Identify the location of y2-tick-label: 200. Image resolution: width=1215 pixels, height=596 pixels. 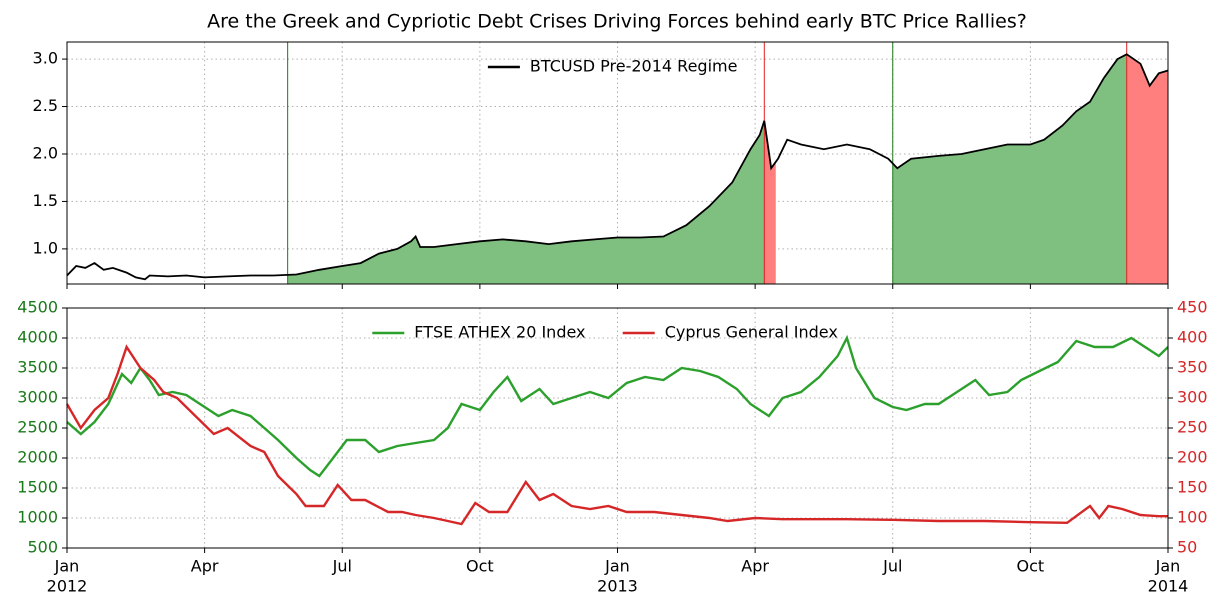
(1192, 457).